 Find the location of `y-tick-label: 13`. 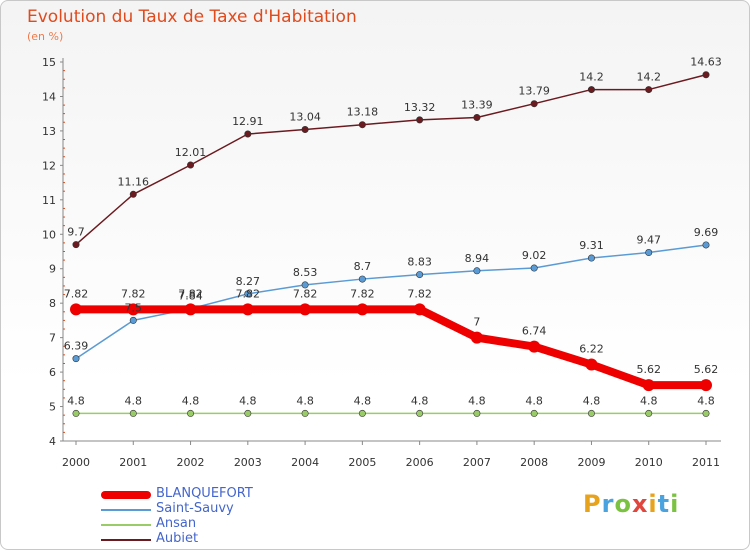

y-tick-label: 13 is located at coordinates (49, 131).